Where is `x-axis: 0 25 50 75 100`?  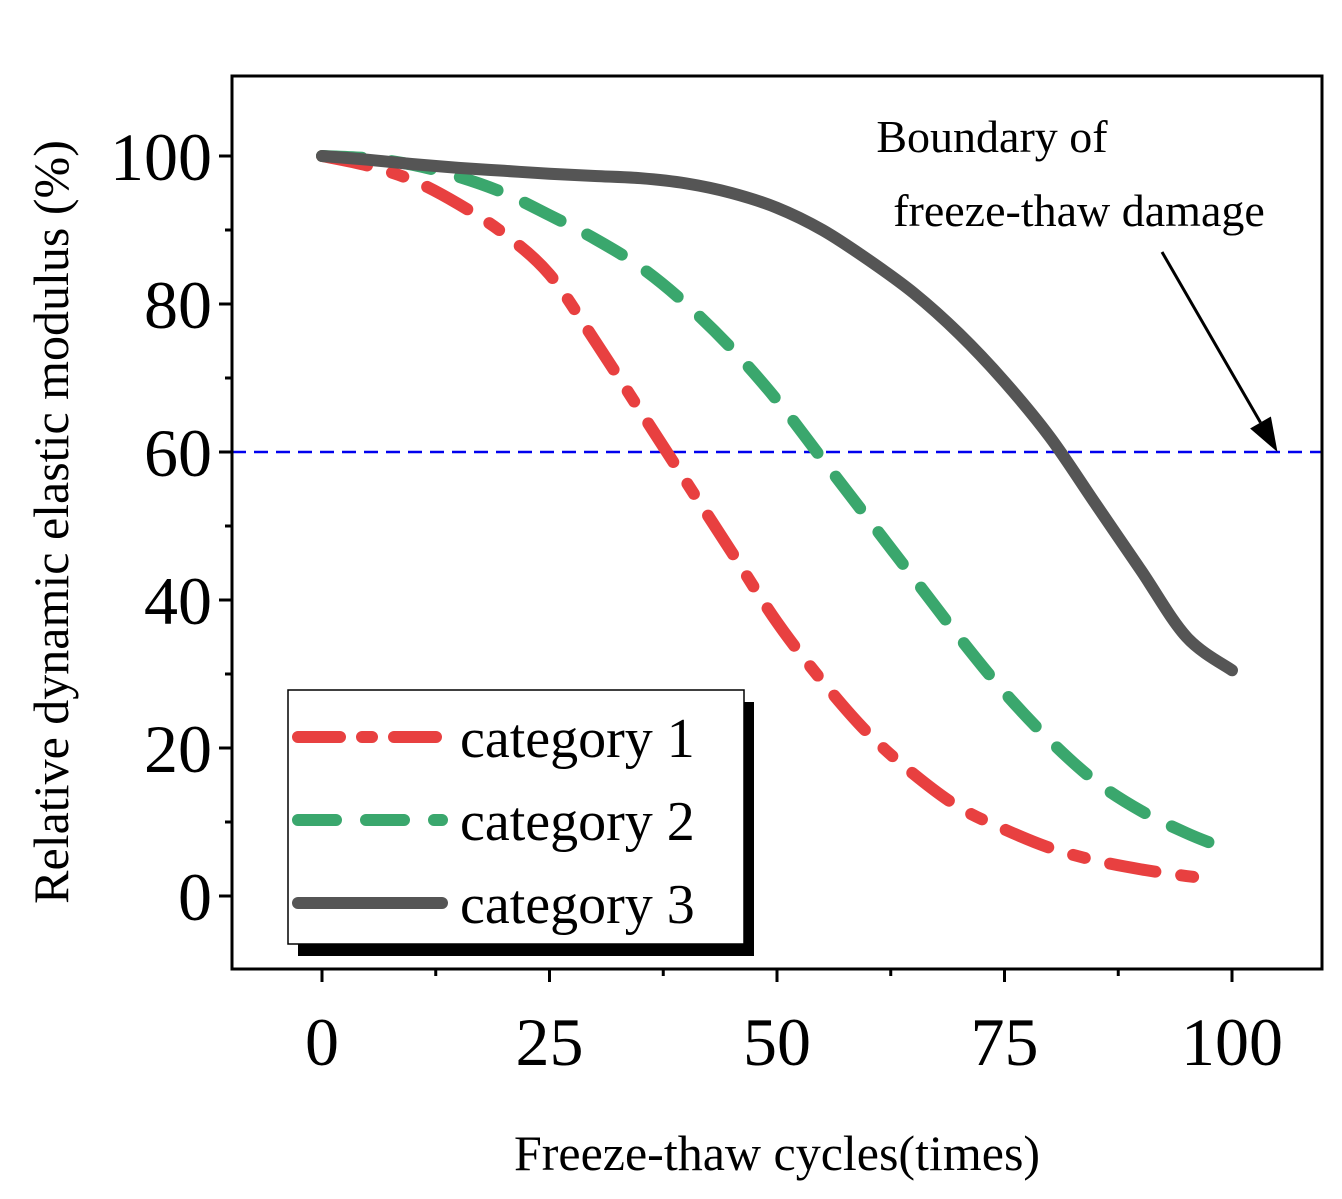
x-axis: 0 25 50 75 100 is located at coordinates (794, 1024).